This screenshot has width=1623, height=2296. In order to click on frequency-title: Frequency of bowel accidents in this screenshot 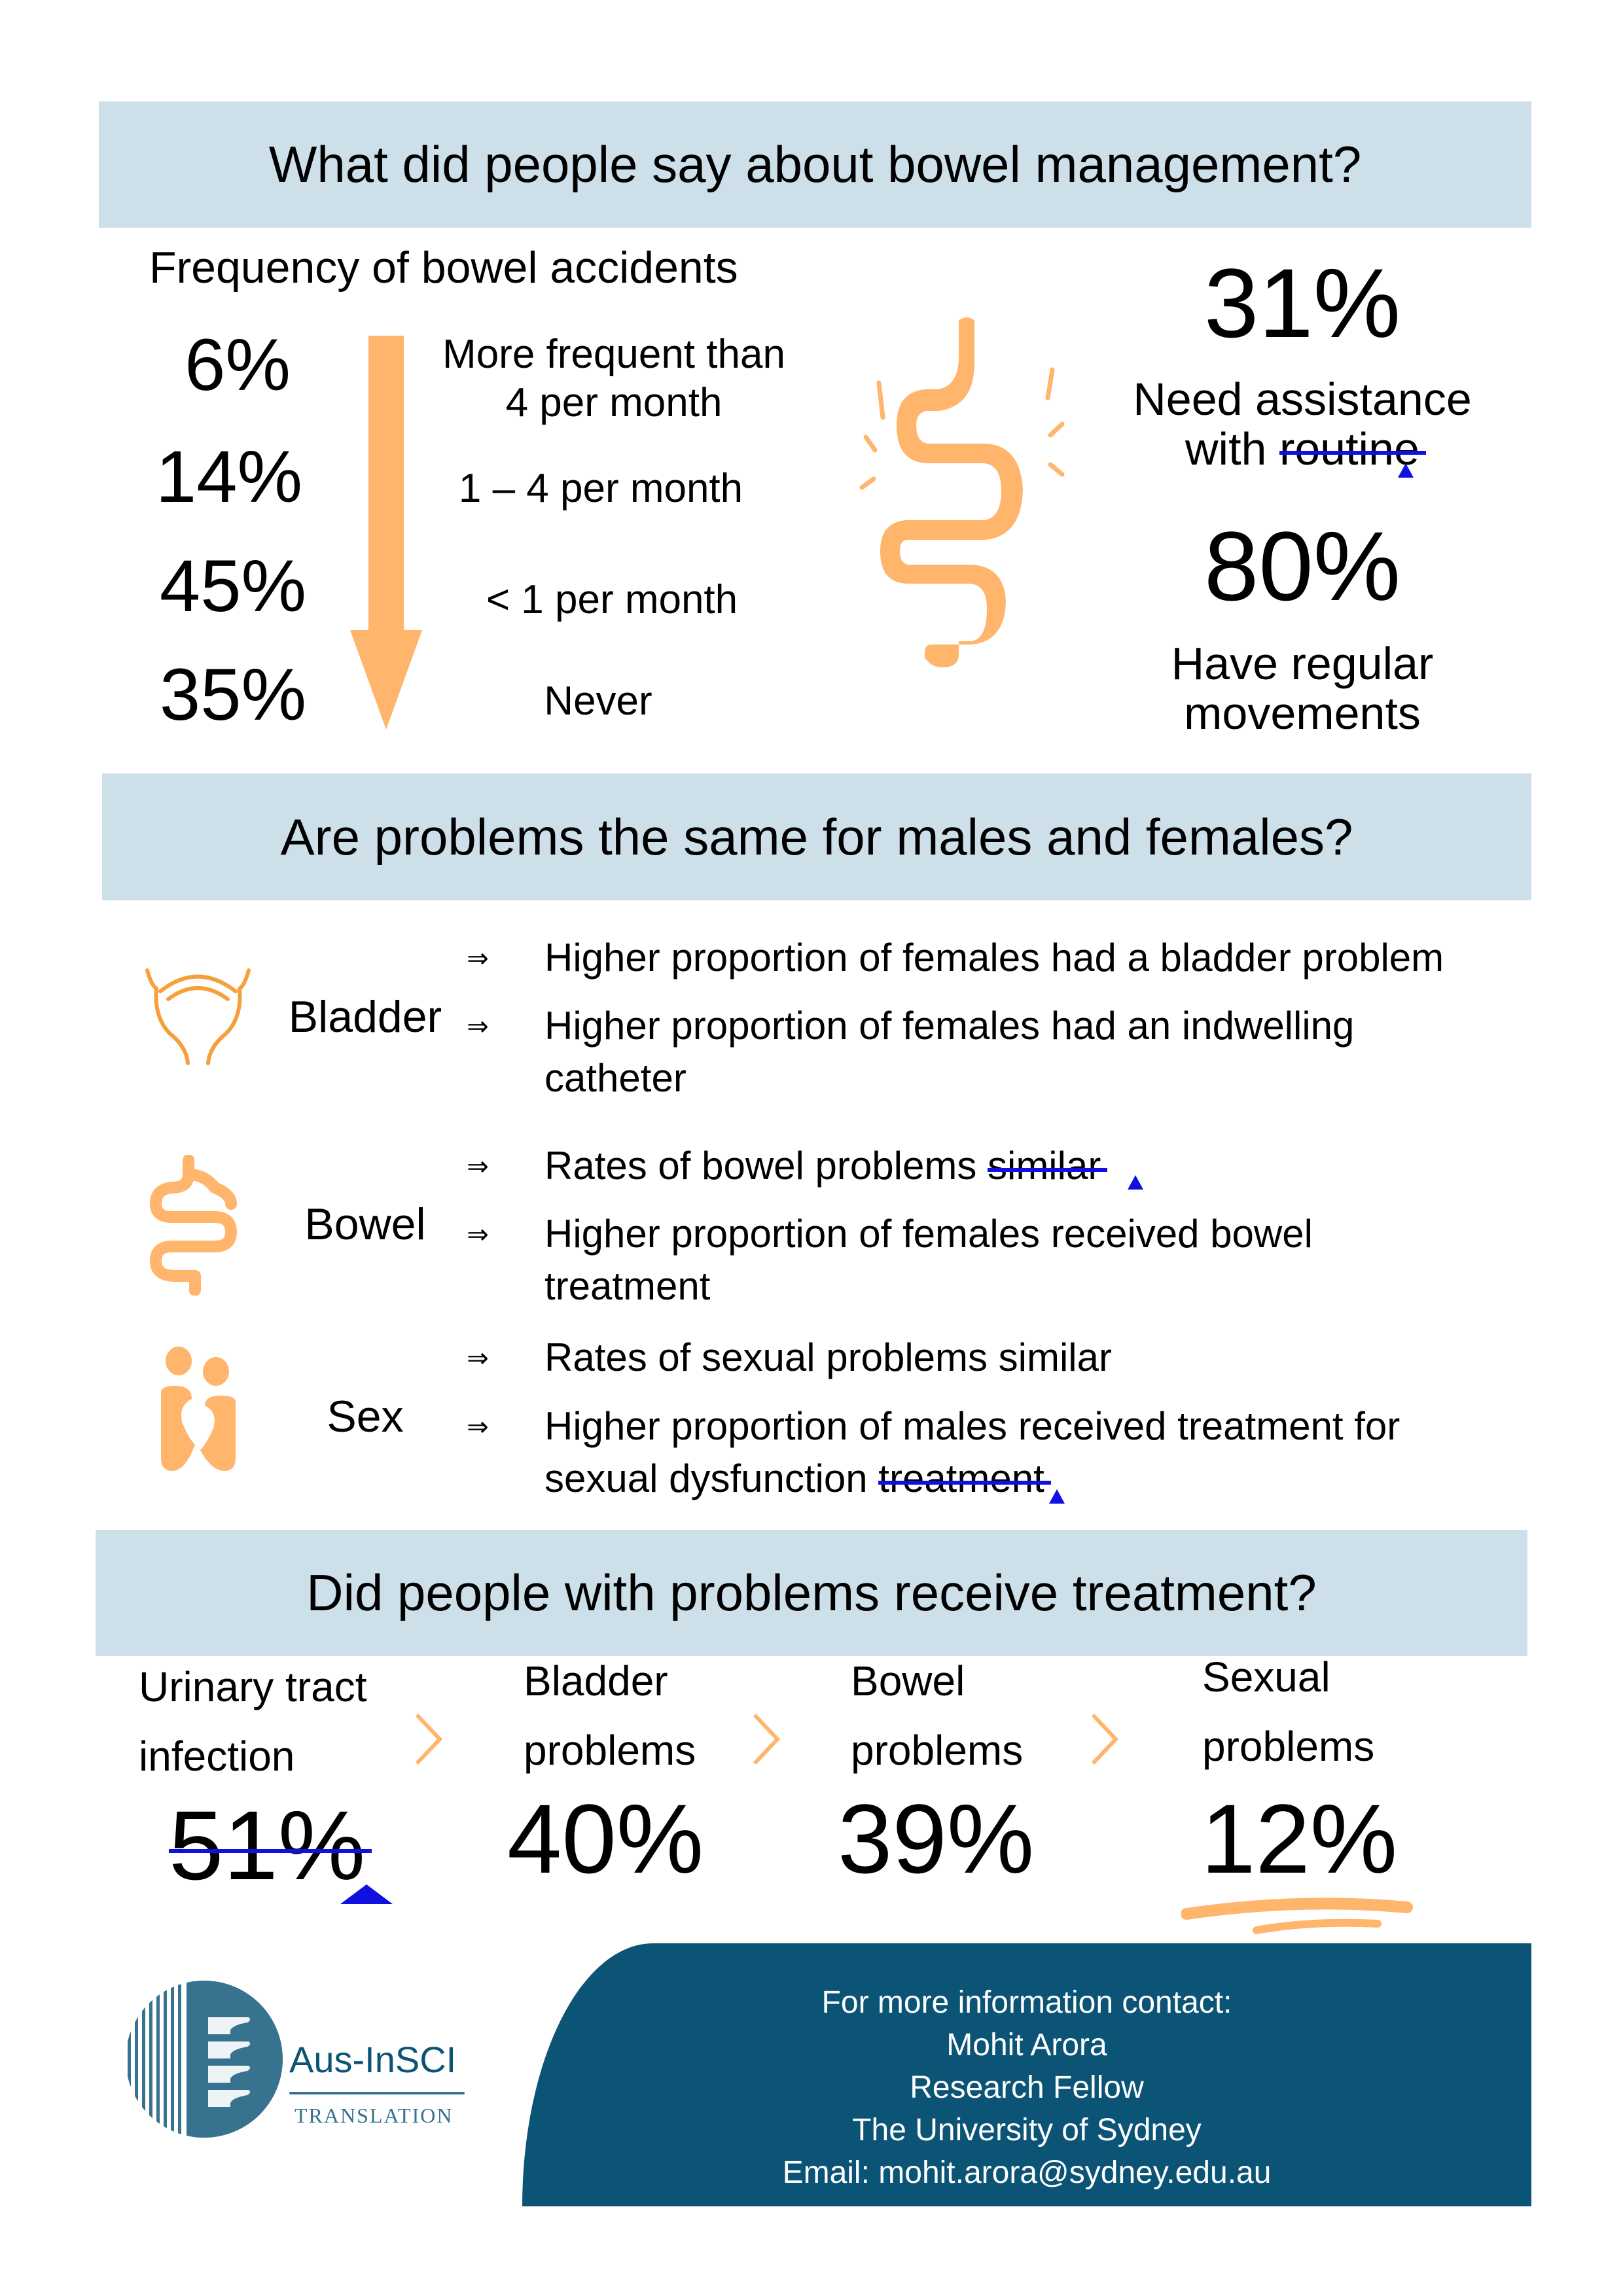, I will do `click(444, 267)`.